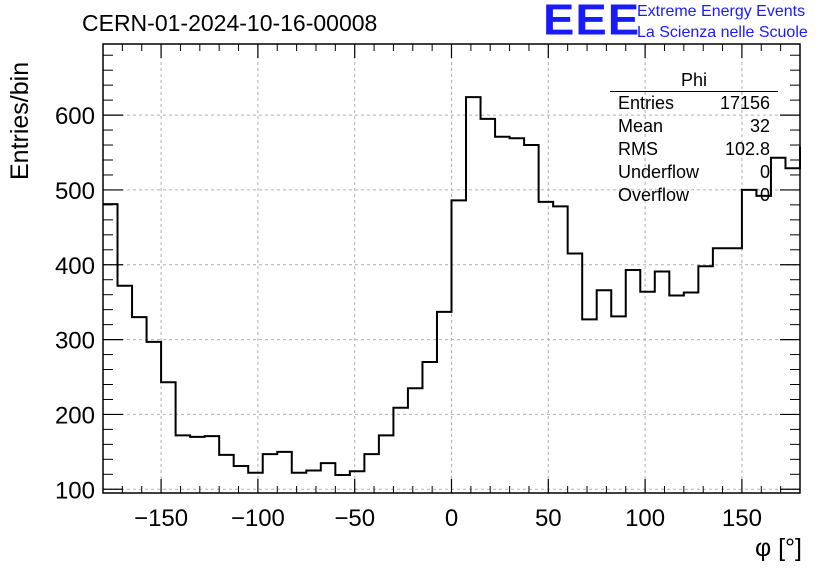  What do you see at coordinates (659, 172) in the screenshot?
I see `stats-key: Underflow` at bounding box center [659, 172].